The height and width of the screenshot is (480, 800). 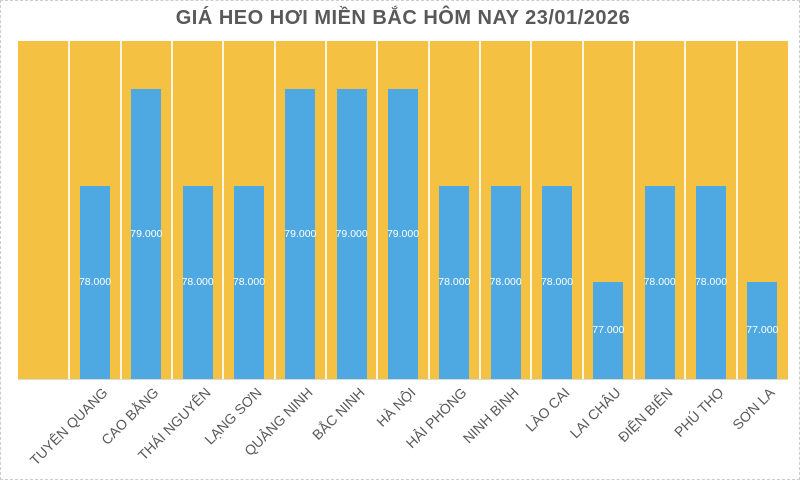 What do you see at coordinates (698, 412) in the screenshot?
I see `x-axis-label: PHÚ THỌ` at bounding box center [698, 412].